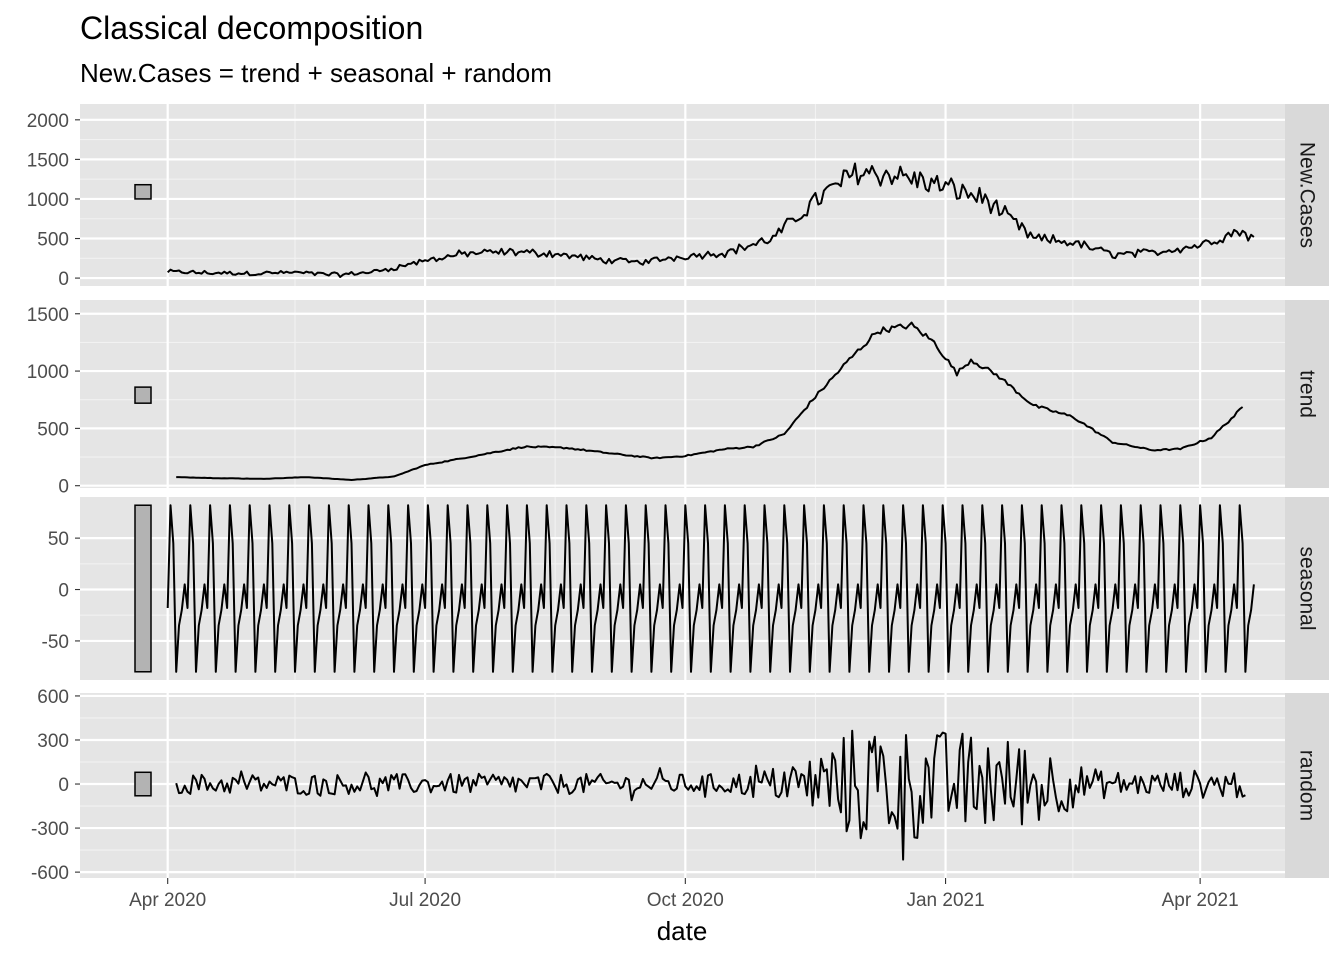  I want to click on chart-title: Classical decomposition, so click(251, 28).